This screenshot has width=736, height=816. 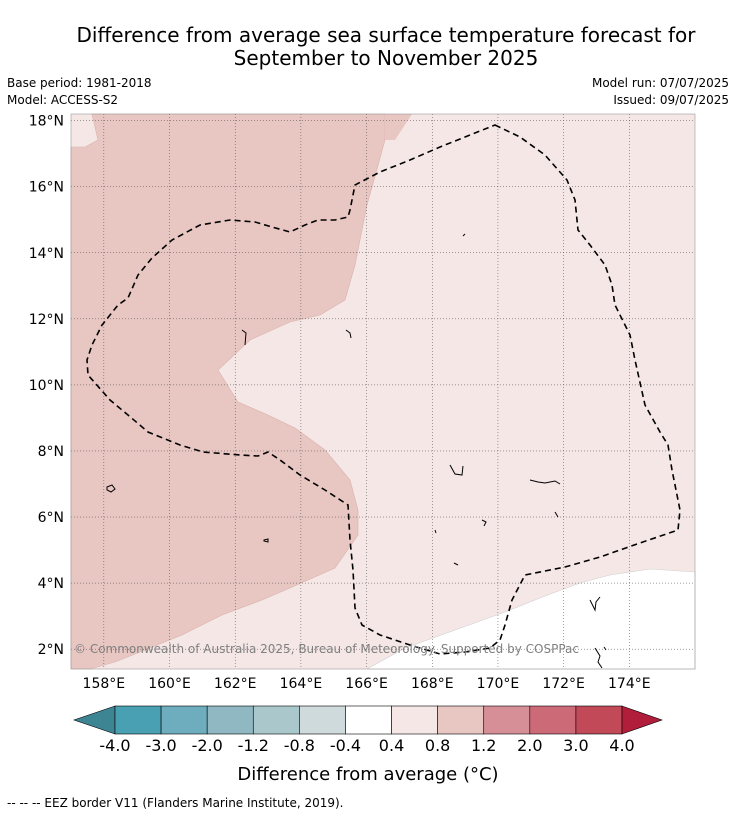 I want to click on colorbar-tick-label: -1.2, so click(x=253, y=745).